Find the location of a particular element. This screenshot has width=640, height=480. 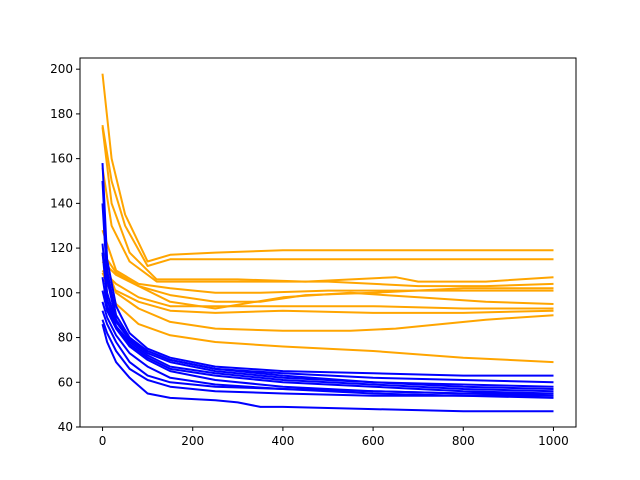

x-tick-label: 400 is located at coordinates (282, 441).